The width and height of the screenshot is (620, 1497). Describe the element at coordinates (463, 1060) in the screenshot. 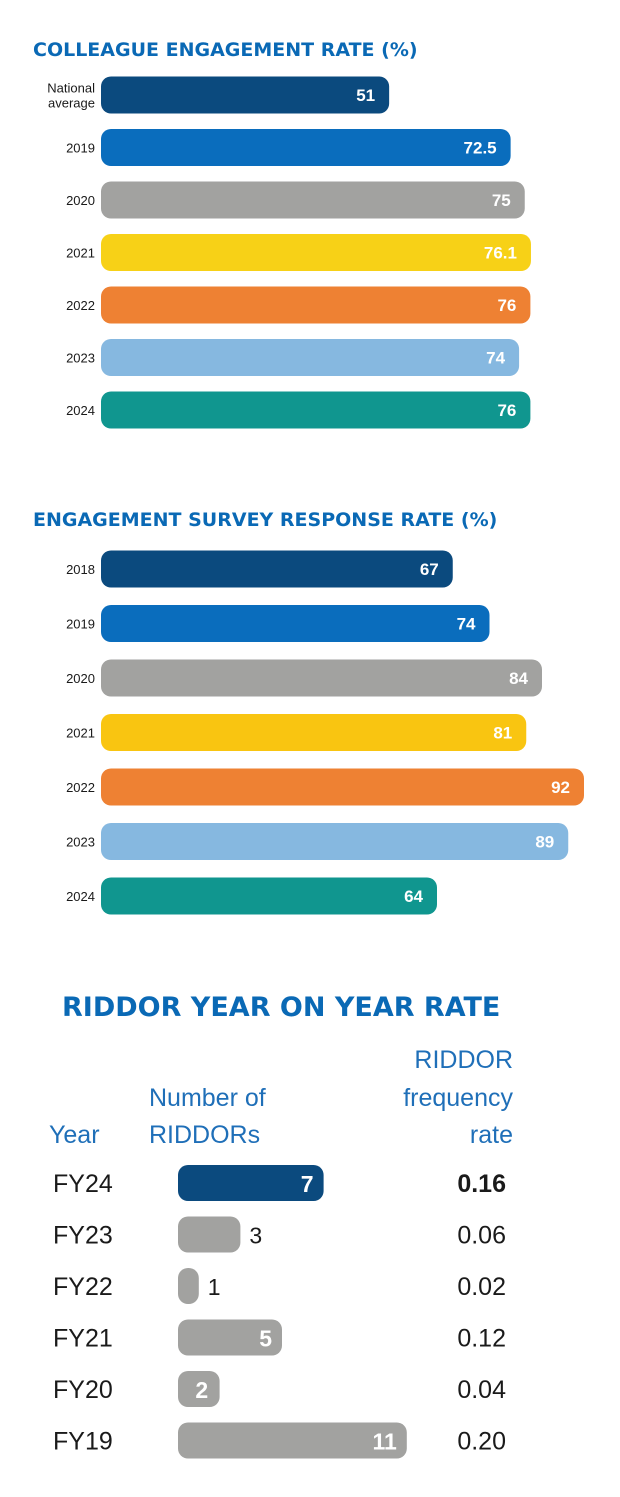

I see `rate-column-header-line: RIDDOR` at that location.